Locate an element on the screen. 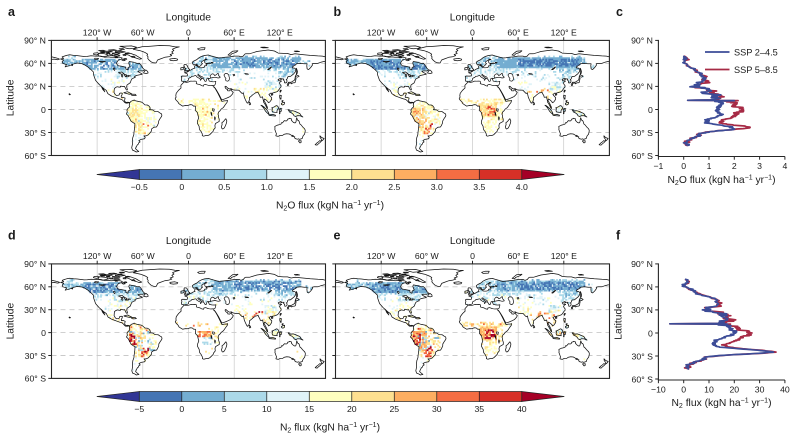 The image size is (800, 444). svg-text: 3.5 is located at coordinates (479, 187).